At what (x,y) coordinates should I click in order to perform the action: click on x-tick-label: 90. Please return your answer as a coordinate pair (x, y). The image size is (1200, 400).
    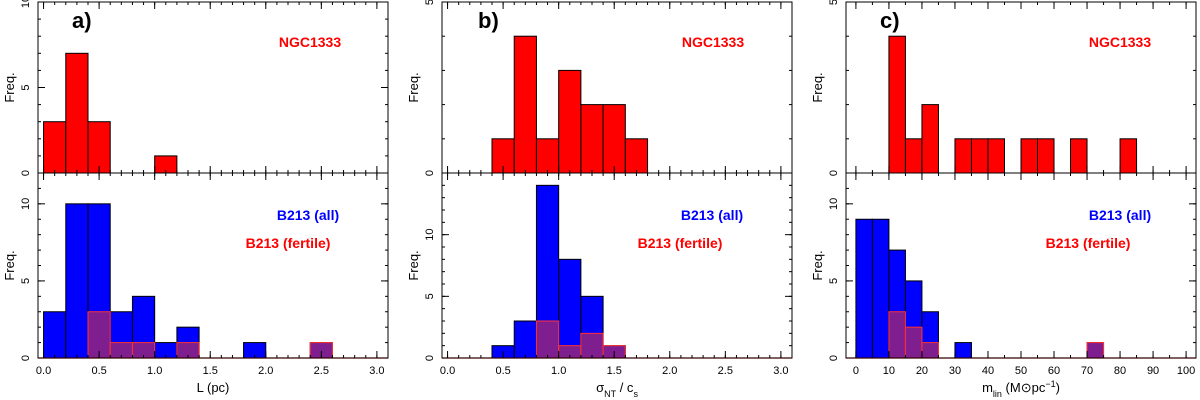
    Looking at the image, I should click on (1153, 371).